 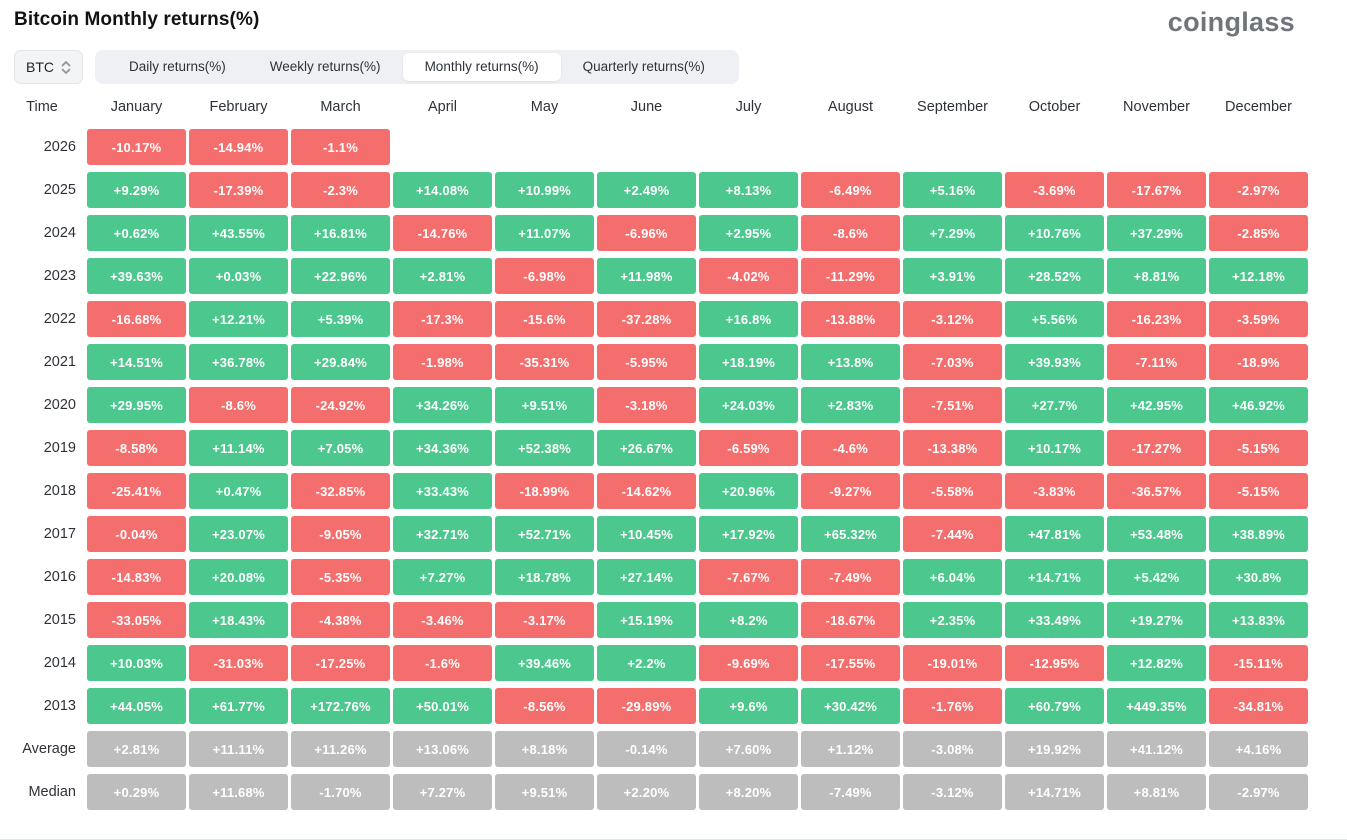 What do you see at coordinates (544, 319) in the screenshot?
I see `return-cell: -15.6%` at bounding box center [544, 319].